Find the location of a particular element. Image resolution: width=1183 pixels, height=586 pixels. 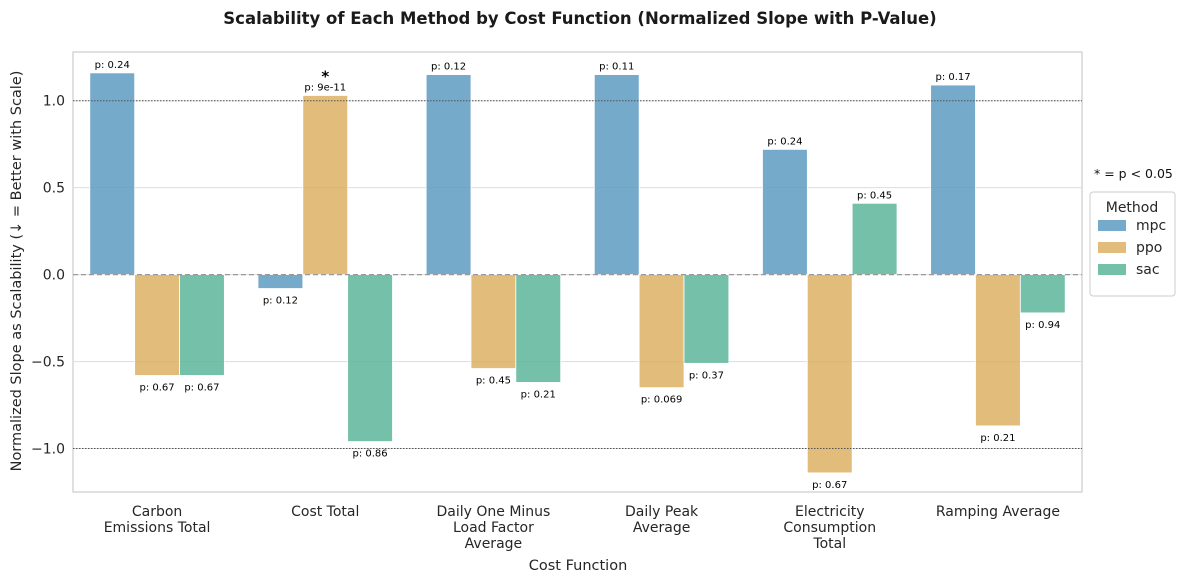

y-tick-label: −1.0 is located at coordinates (48, 450).